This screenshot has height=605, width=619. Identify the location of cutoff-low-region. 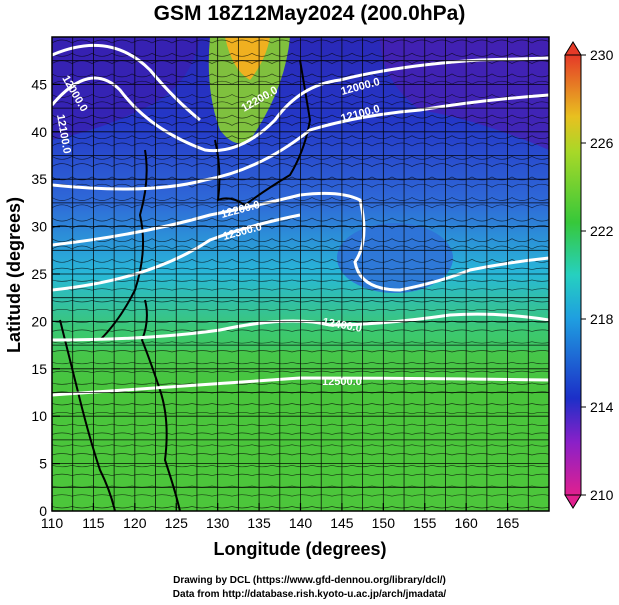
(395, 258).